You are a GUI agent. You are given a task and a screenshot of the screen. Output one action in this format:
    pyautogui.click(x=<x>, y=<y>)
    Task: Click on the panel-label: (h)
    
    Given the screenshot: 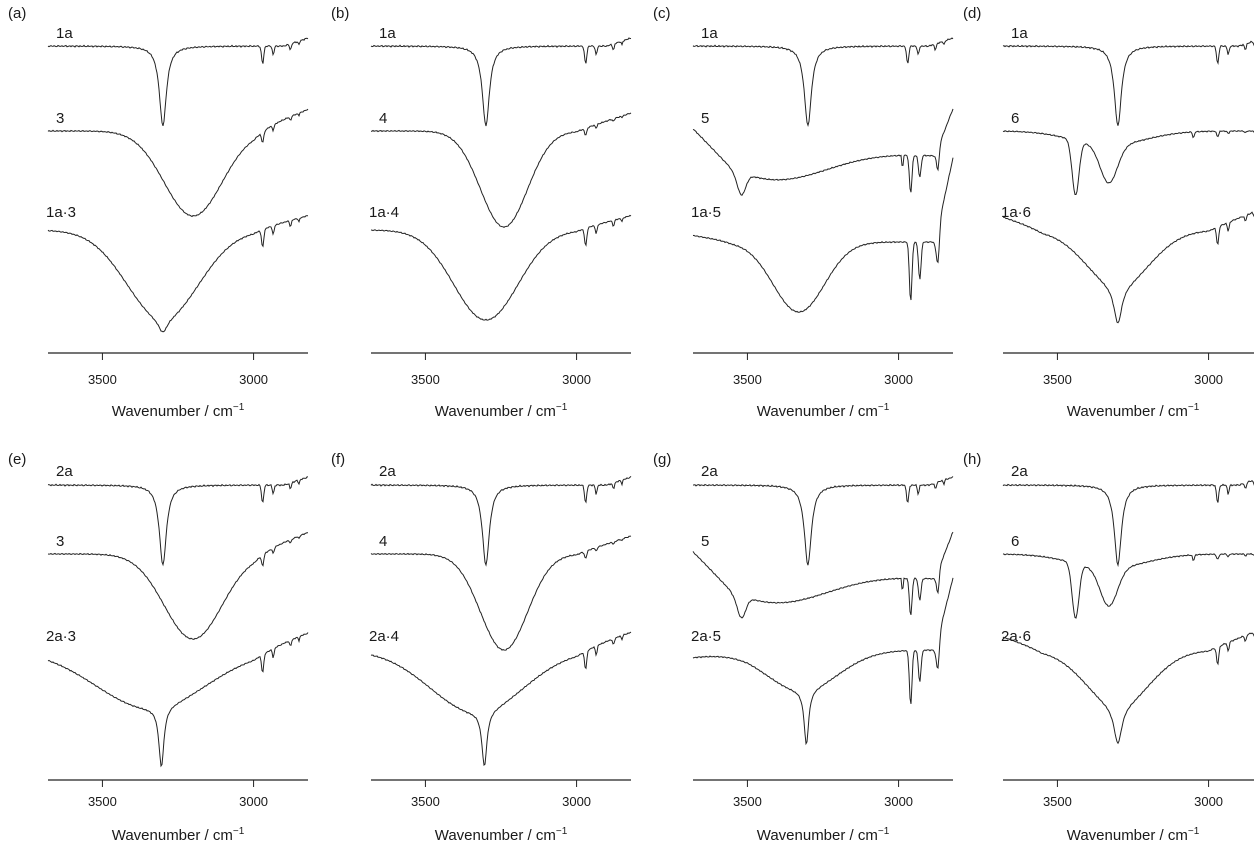 What is the action you would take?
    pyautogui.click(x=972, y=459)
    